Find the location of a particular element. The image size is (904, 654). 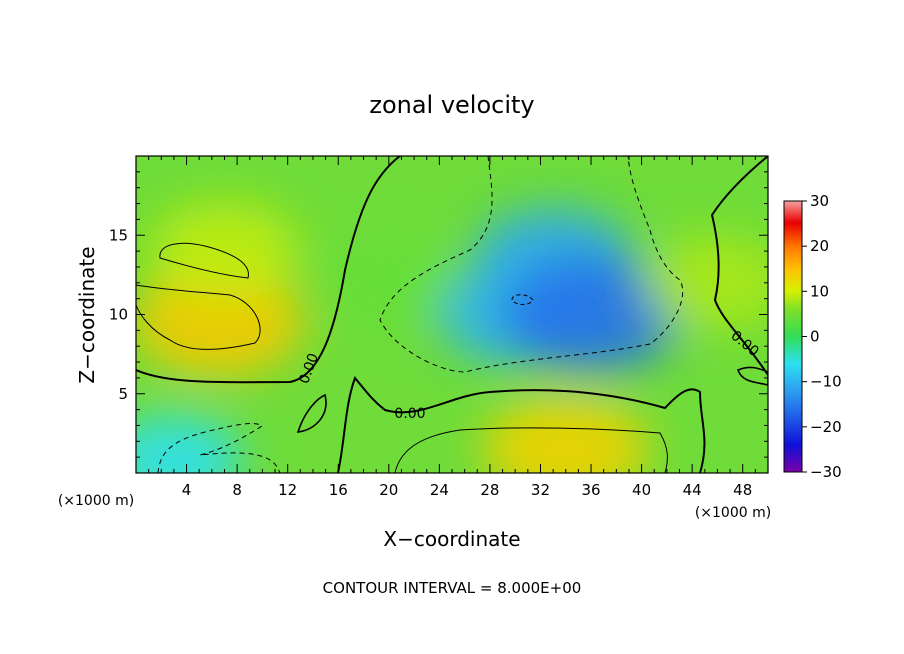

chart-title: zonal velocity is located at coordinates (451, 105).